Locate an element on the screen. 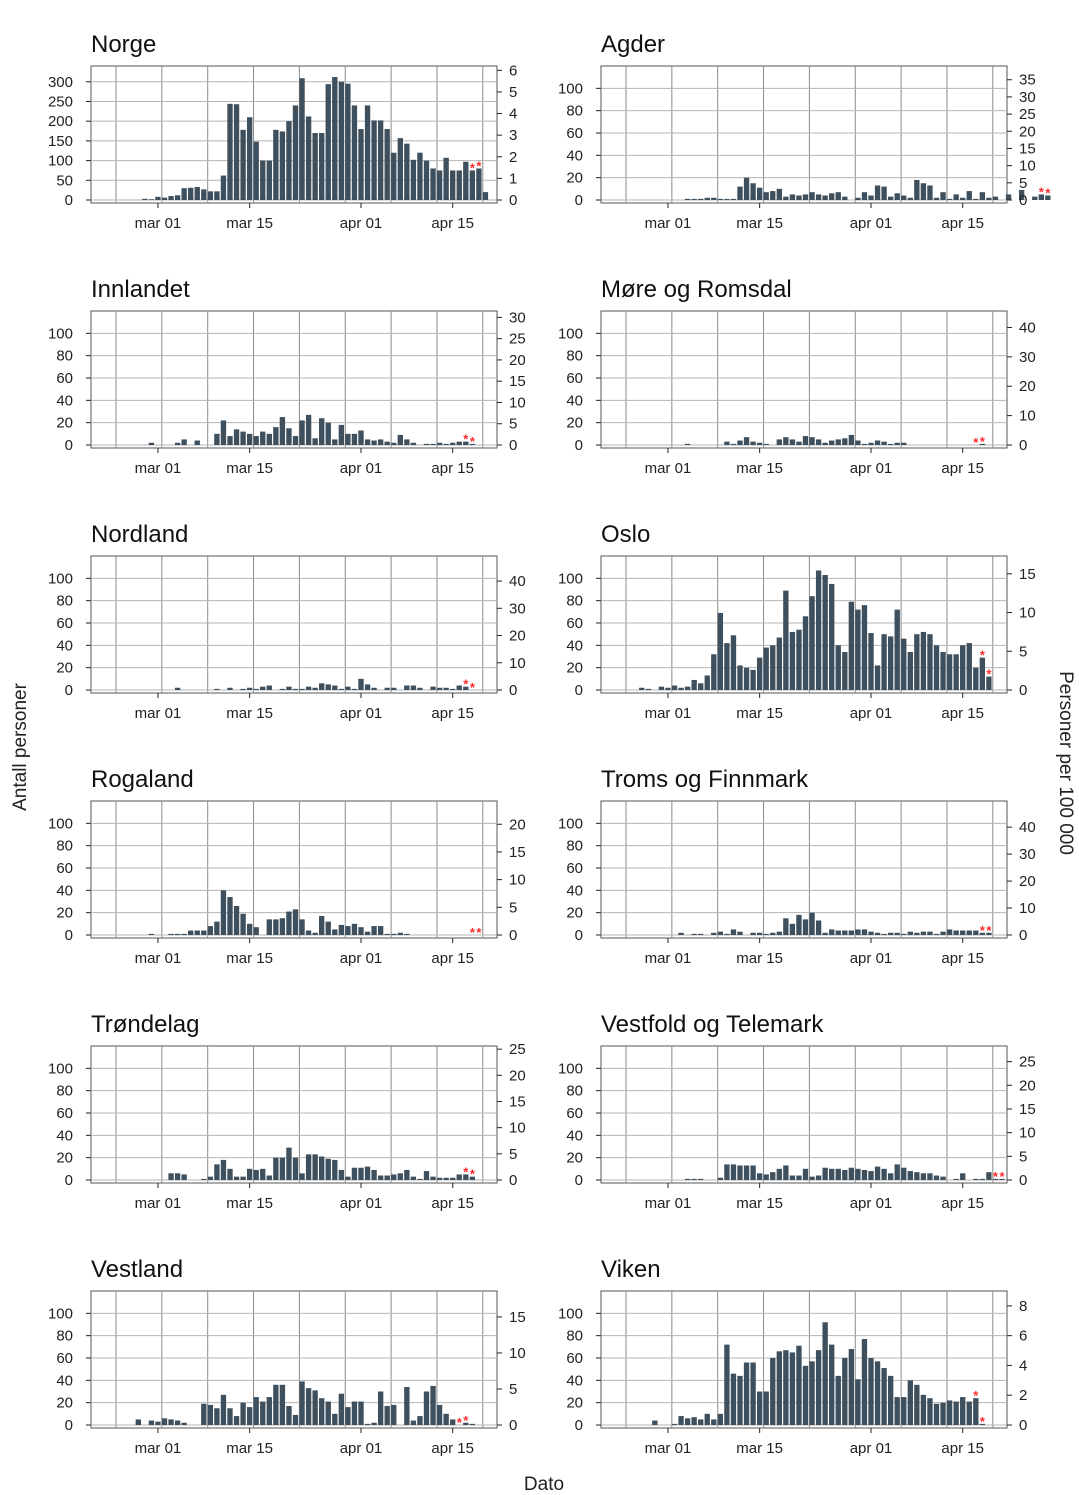  y2-tick-label: 0 is located at coordinates (513, 200).